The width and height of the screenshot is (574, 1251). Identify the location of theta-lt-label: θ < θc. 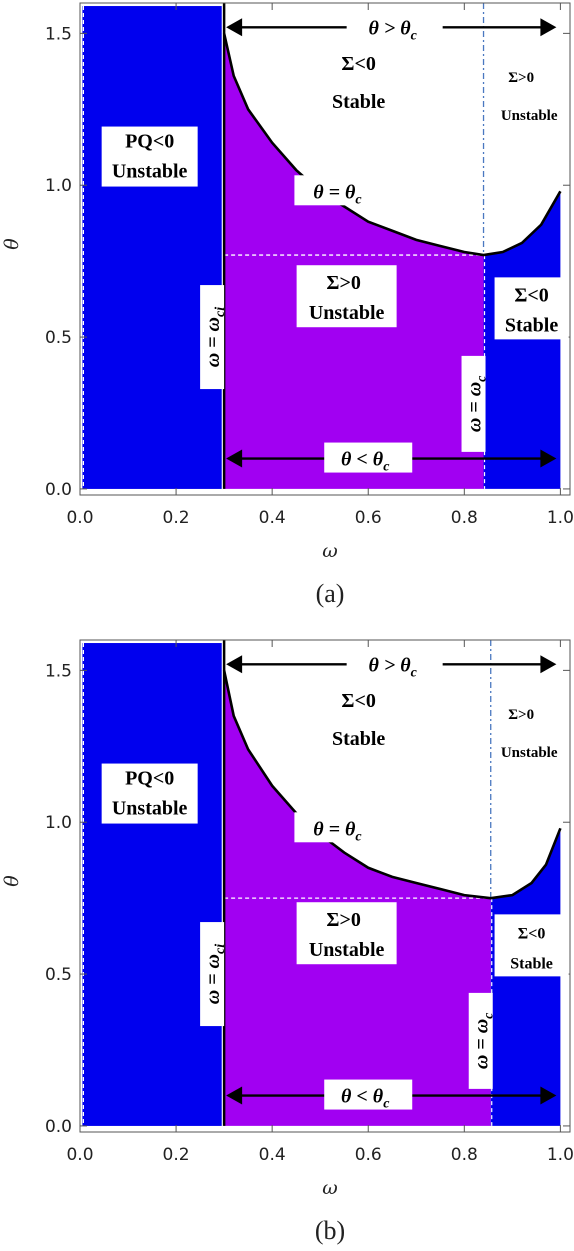
(365, 1099).